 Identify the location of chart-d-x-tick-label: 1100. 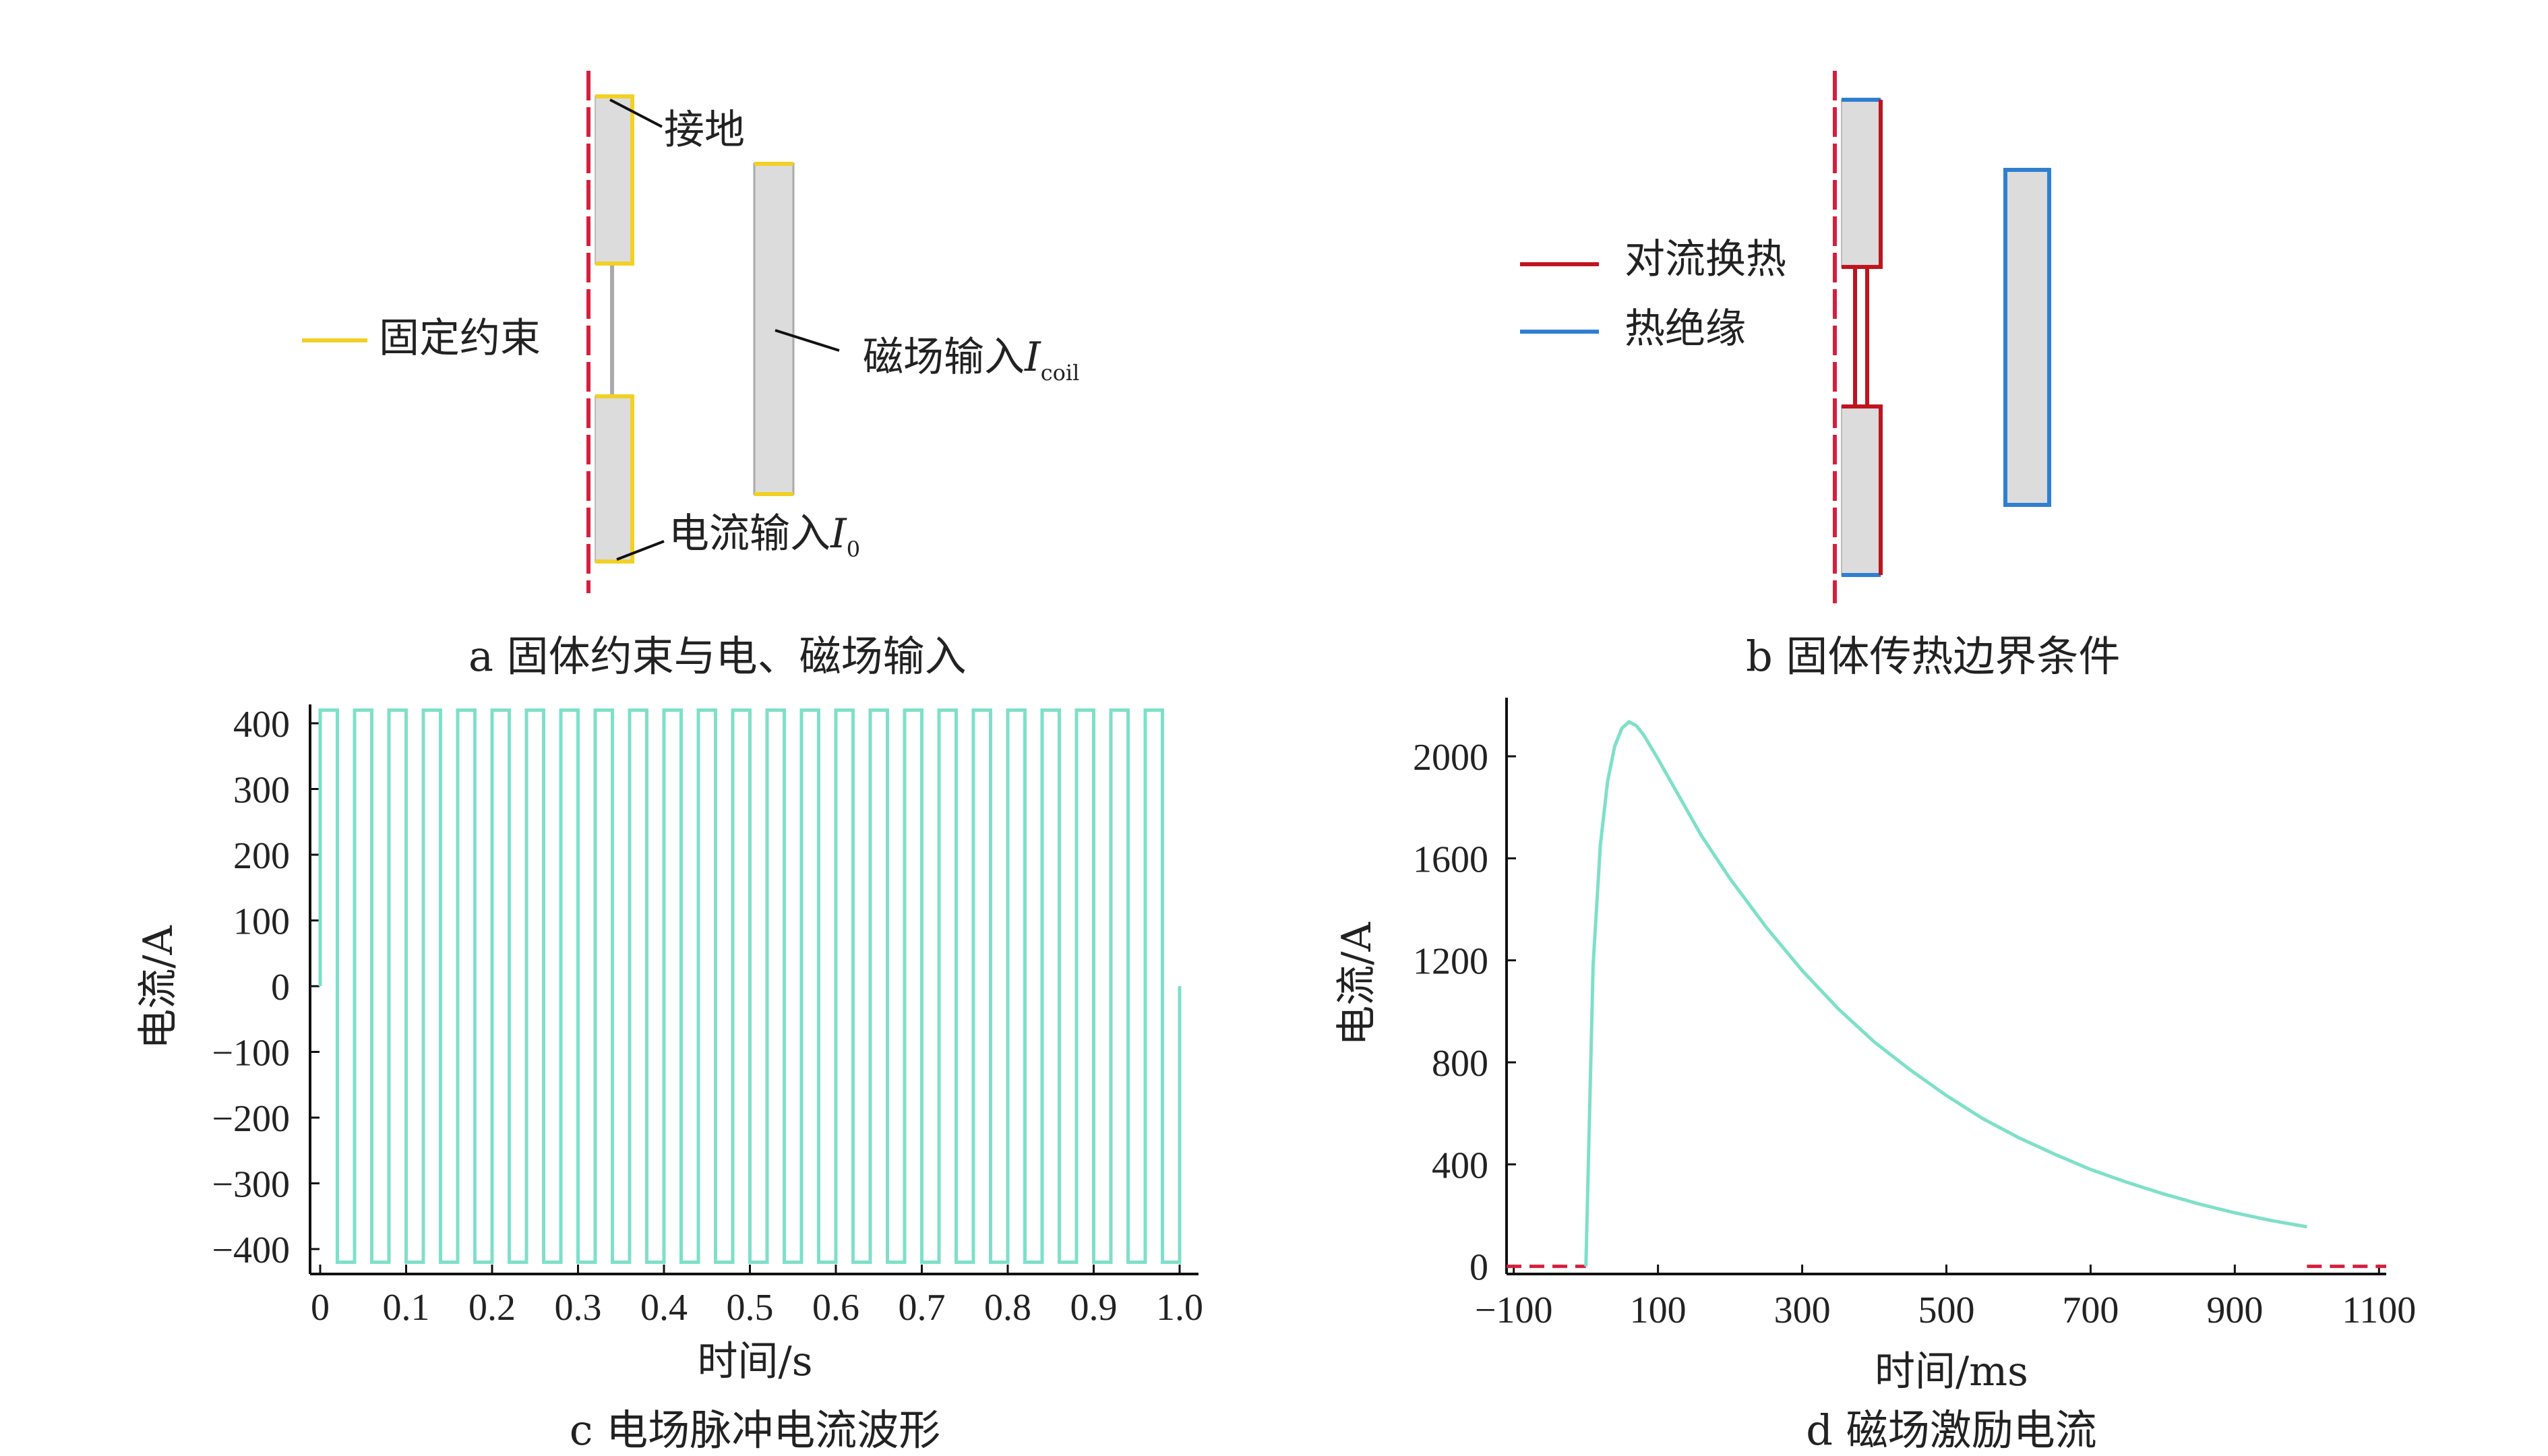
(2379, 1310).